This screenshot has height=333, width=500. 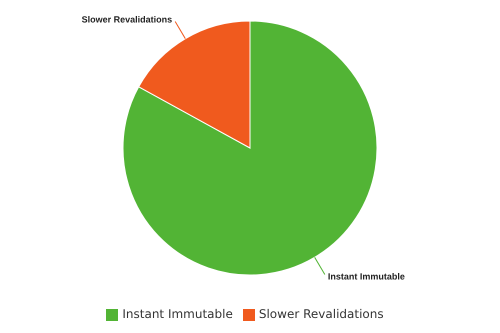 What do you see at coordinates (177, 314) in the screenshot?
I see `legend-label: Instant Immutable` at bounding box center [177, 314].